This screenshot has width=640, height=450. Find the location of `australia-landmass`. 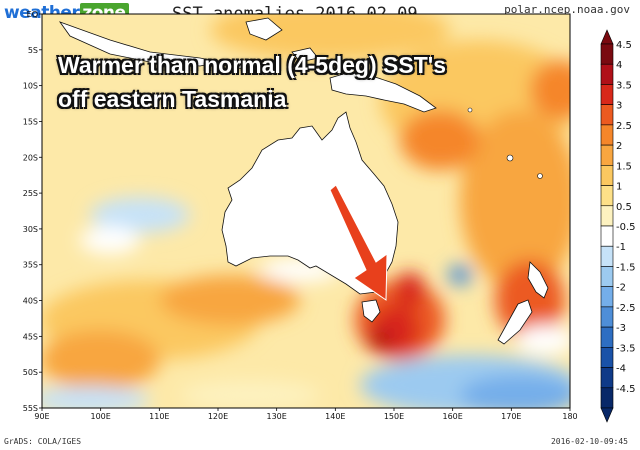

australia-landmass is located at coordinates (310, 203).